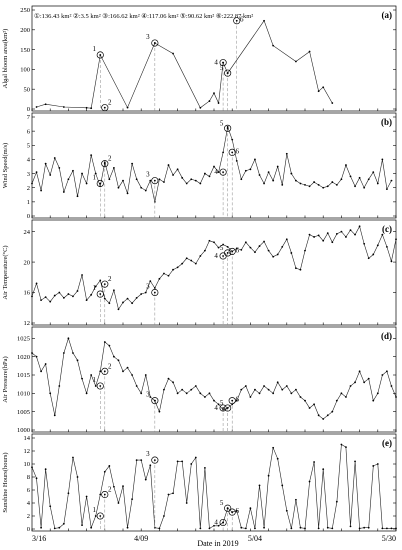  What do you see at coordinates (23, 375) in the screenshot?
I see `y-tick-label: 1015` at bounding box center [23, 375].